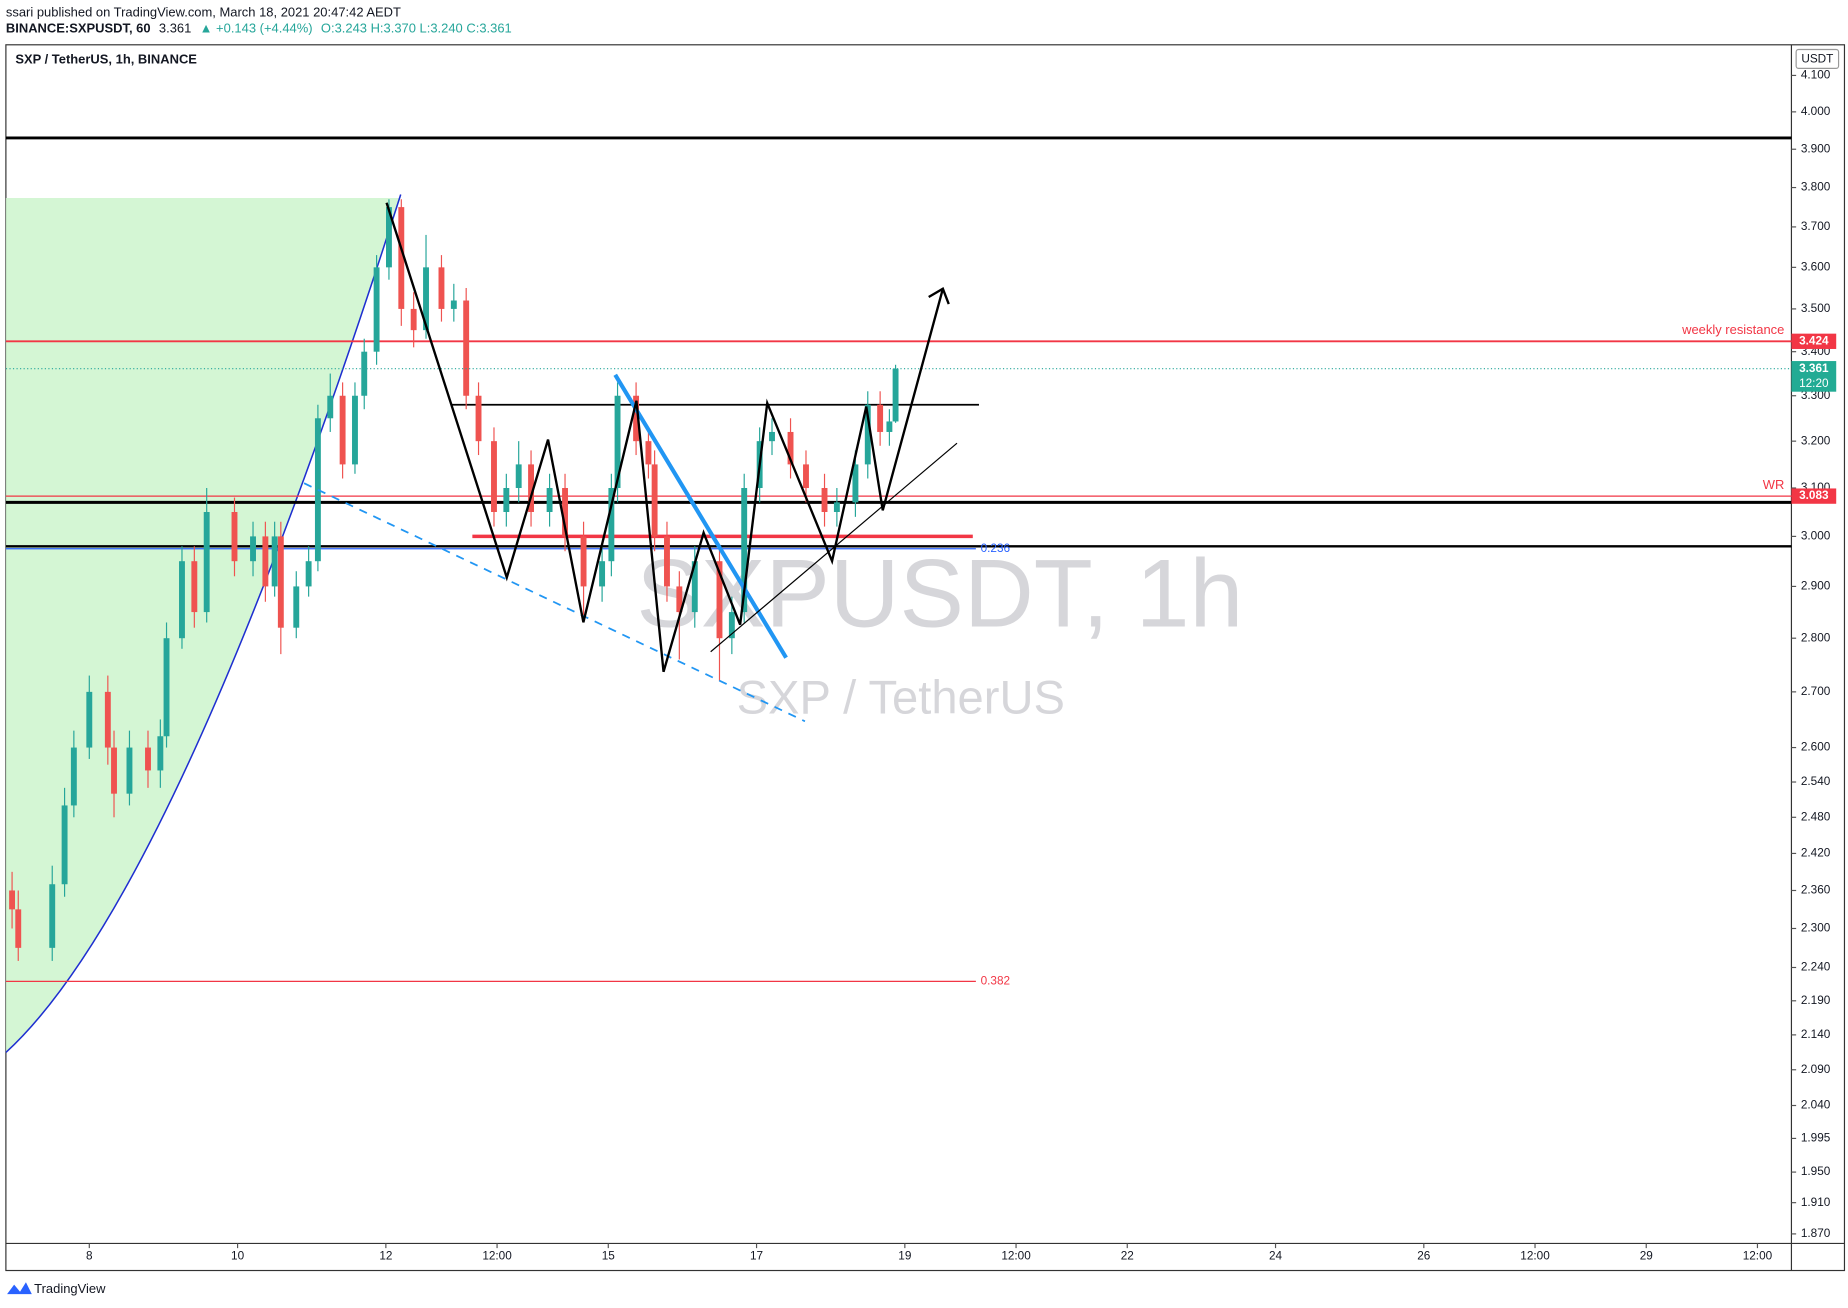 The width and height of the screenshot is (1848, 1308). Describe the element at coordinates (1816, 395) in the screenshot. I see `y-tick-label: 3.300` at that location.